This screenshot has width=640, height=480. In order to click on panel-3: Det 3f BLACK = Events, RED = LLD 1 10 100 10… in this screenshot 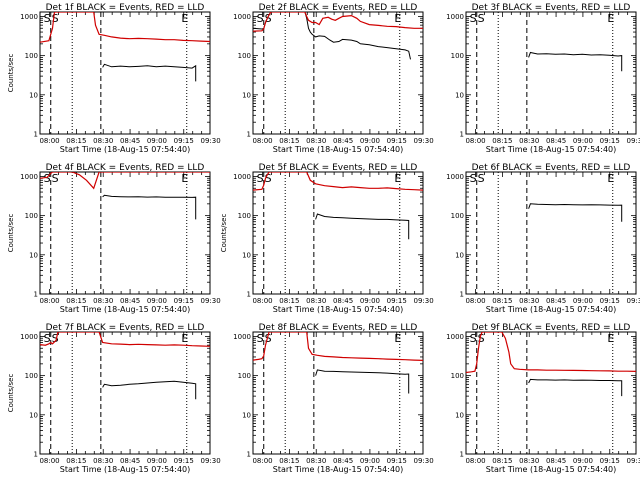, I will do `click(543, 78)`.